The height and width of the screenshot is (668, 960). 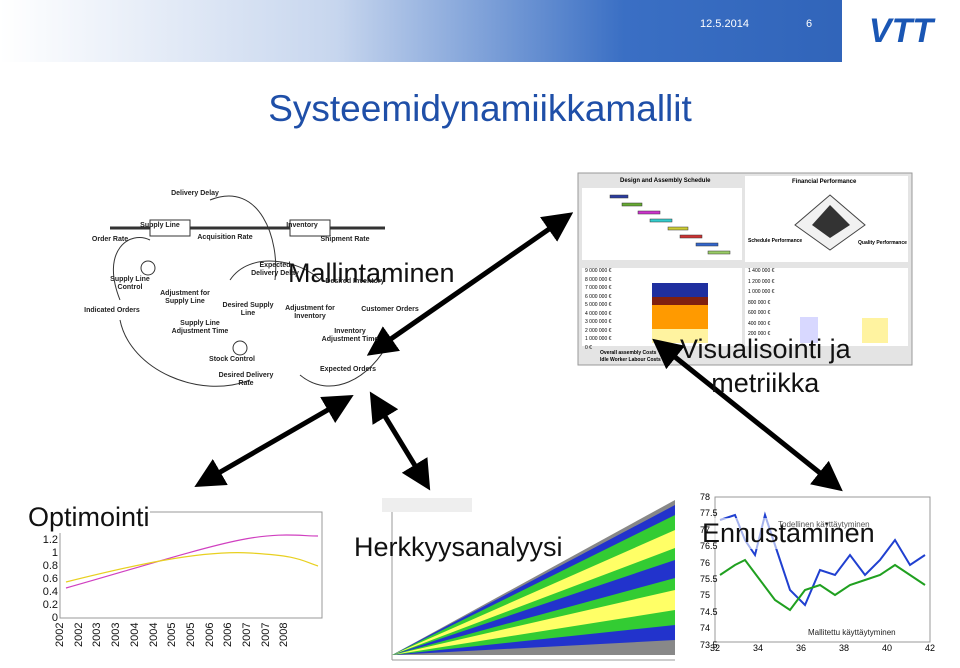 What do you see at coordinates (715, 648) in the screenshot?
I see `x-tick-label: 32` at bounding box center [715, 648].